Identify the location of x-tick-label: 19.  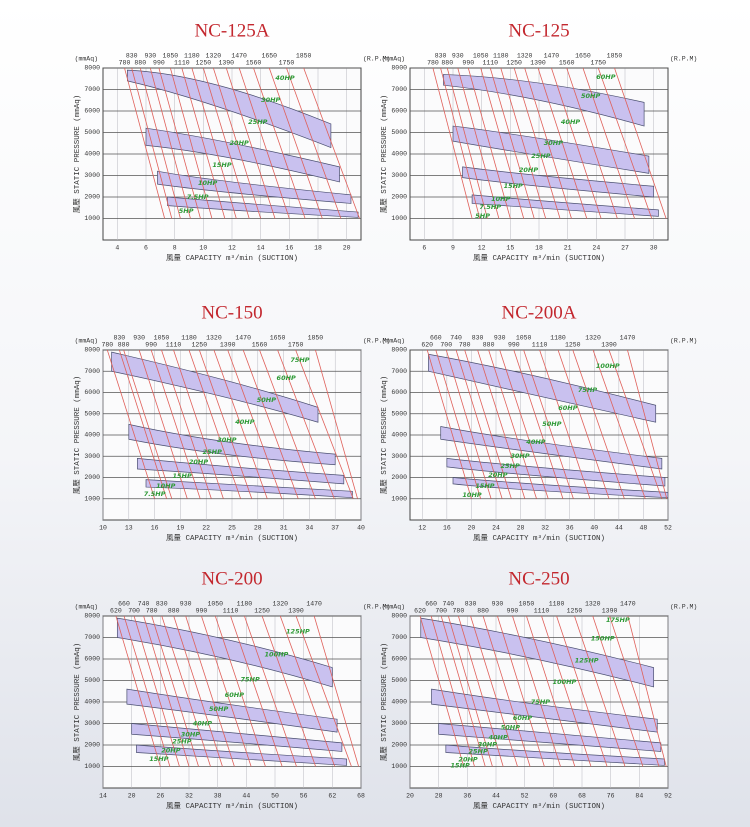
(180, 528).